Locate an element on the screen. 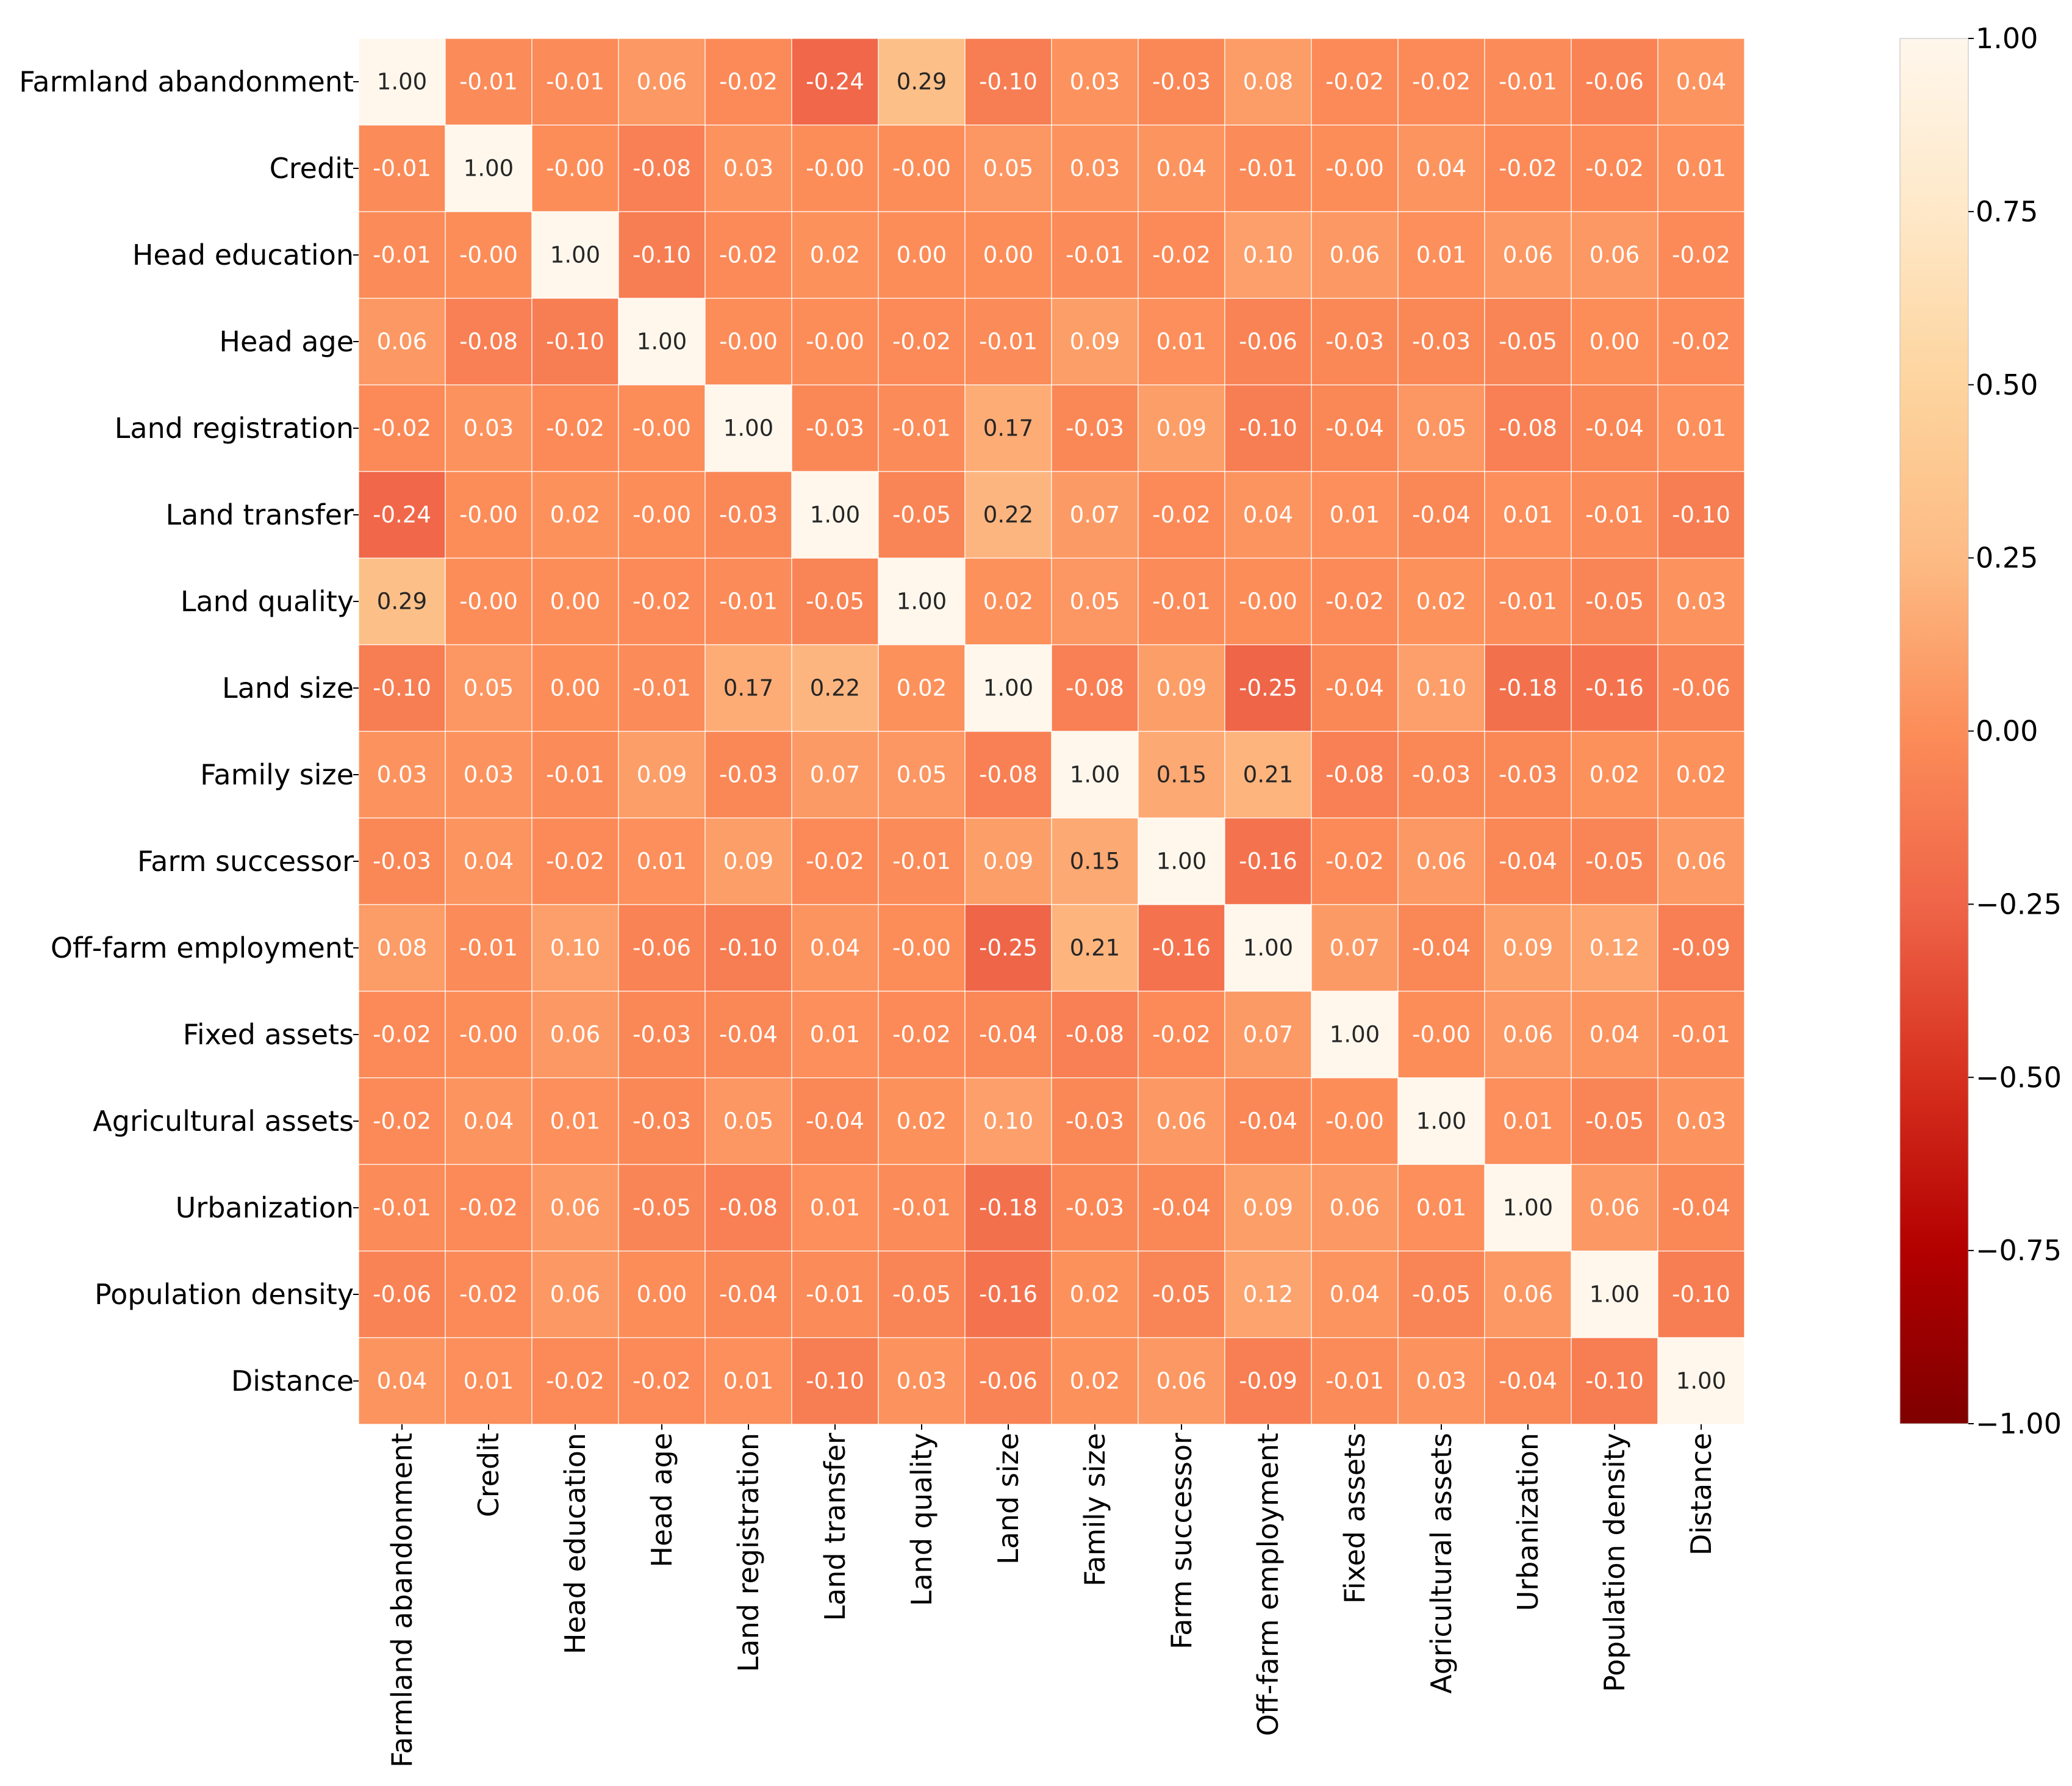  heatmap-cell-value: -0.02 is located at coordinates (575, 861).